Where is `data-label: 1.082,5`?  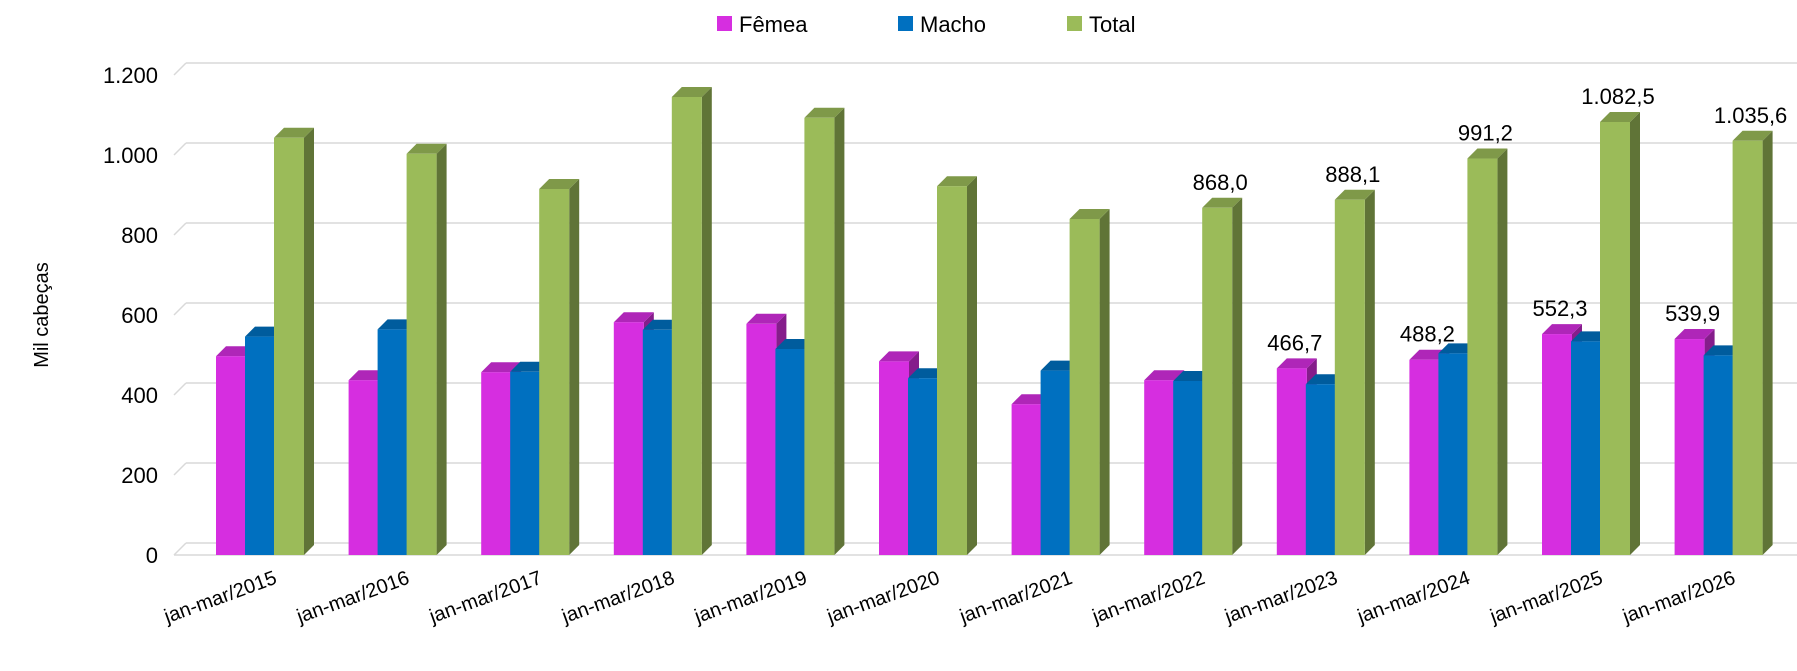
data-label: 1.082,5 is located at coordinates (1617, 96).